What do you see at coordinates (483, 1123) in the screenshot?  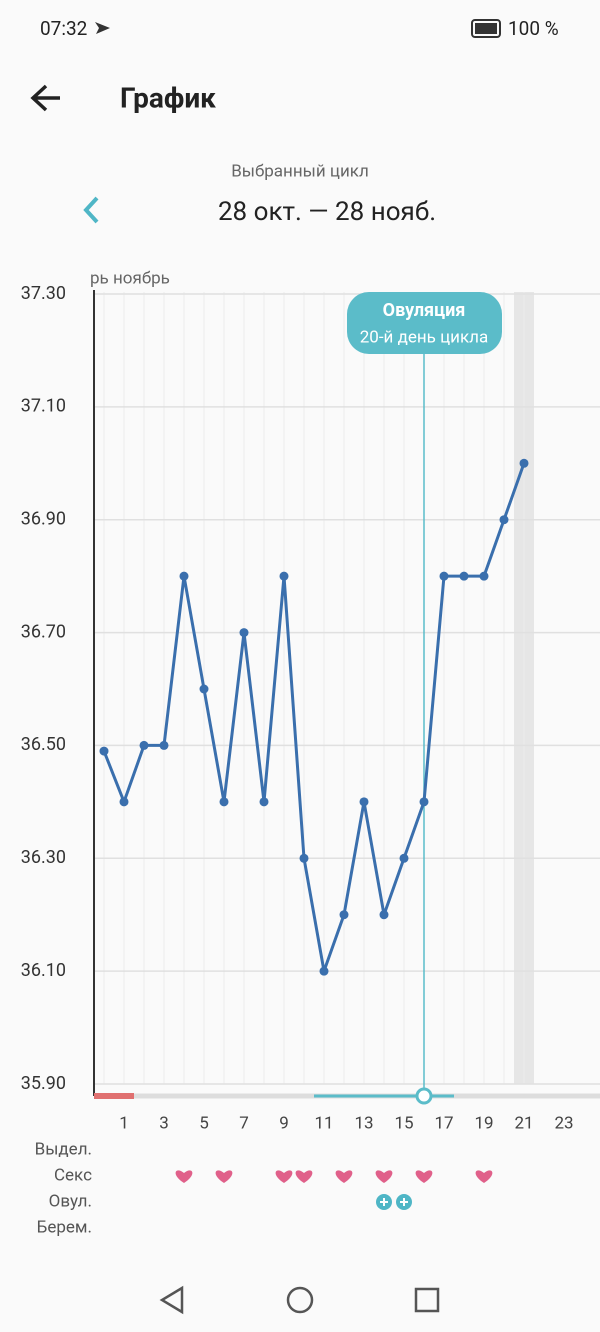 I see `x-tick-label: 19` at bounding box center [483, 1123].